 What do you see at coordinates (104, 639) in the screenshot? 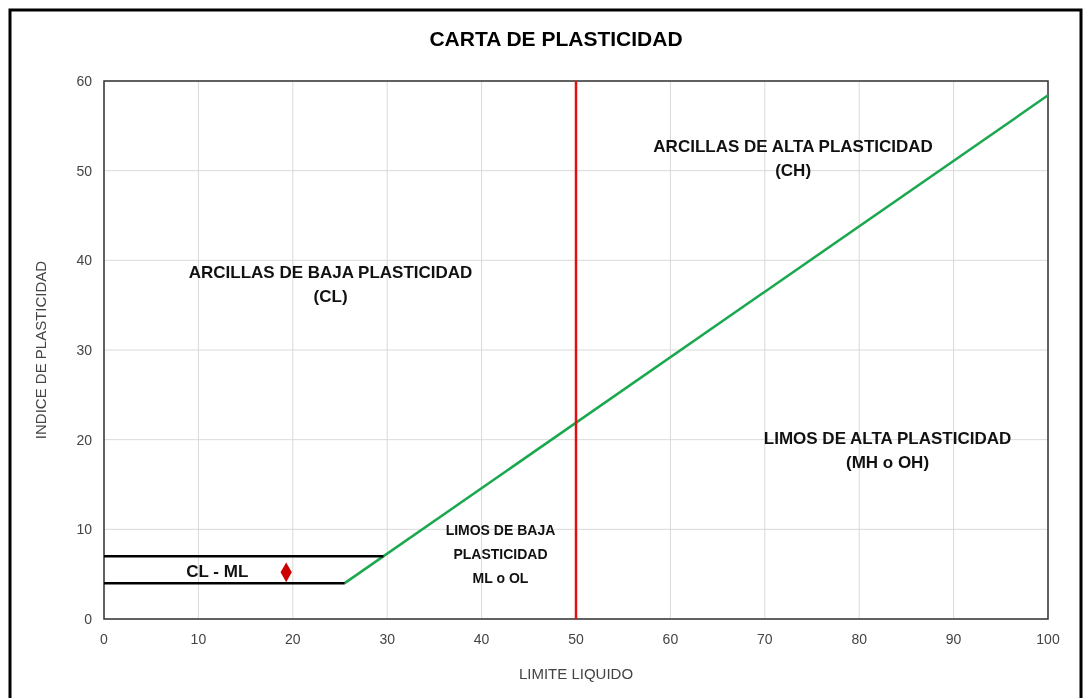
I see `x-tick-label: 0` at bounding box center [104, 639].